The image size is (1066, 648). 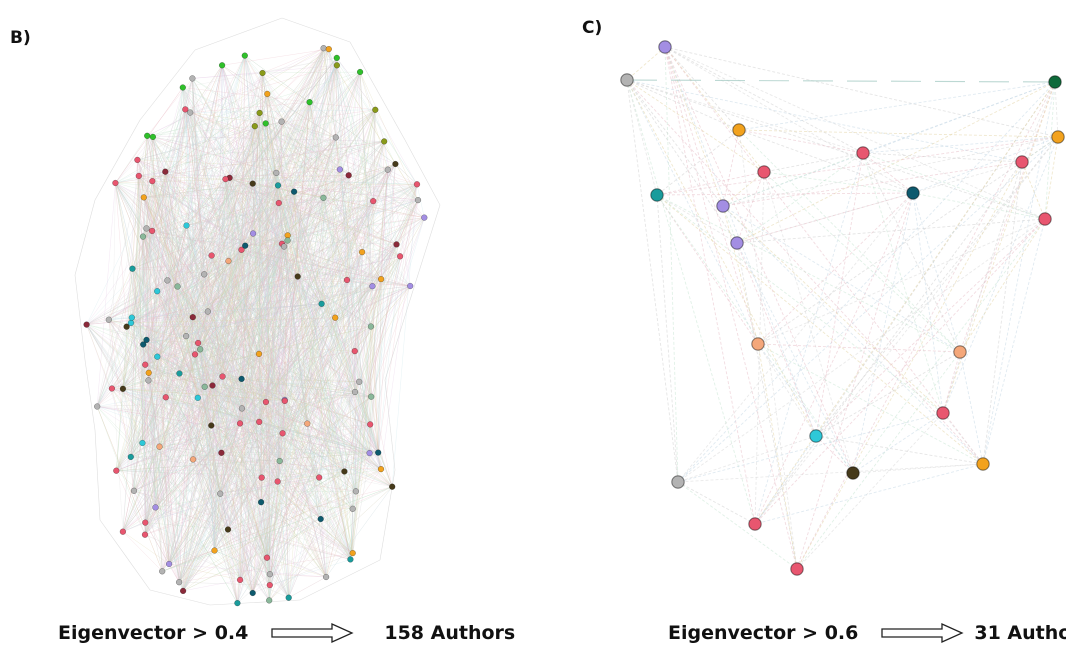 I want to click on caption-c-count: 31 Authors, so click(x=1020, y=633).